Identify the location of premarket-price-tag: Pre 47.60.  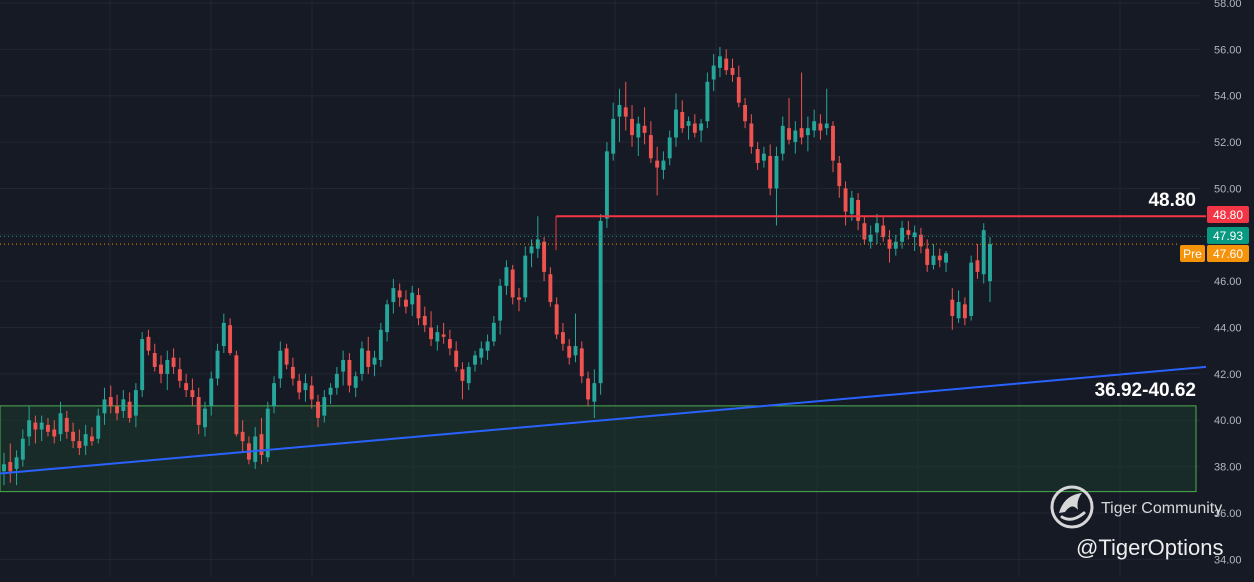
(1214, 253).